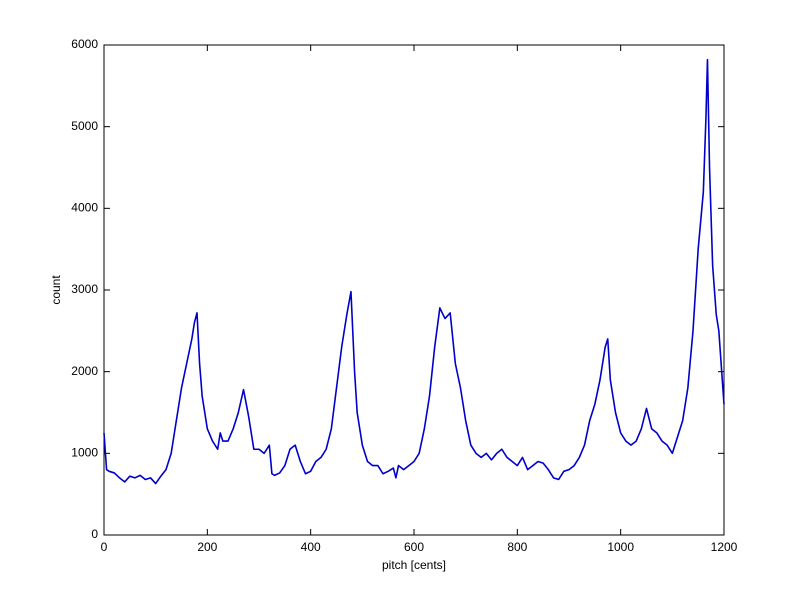 This screenshot has height=600, width=800. Describe the element at coordinates (84, 453) in the screenshot. I see `y-tick-label: 1000` at that location.